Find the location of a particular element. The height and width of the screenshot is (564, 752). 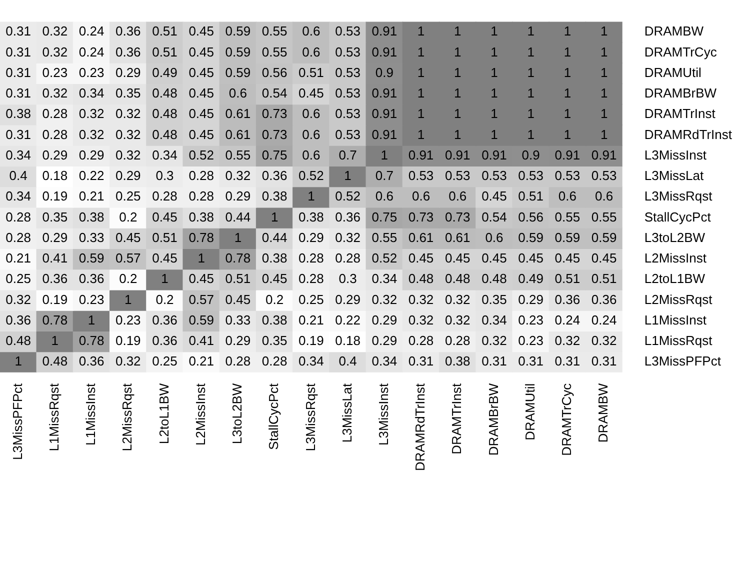

y-tick-label: L1MissInst is located at coordinates (675, 320).